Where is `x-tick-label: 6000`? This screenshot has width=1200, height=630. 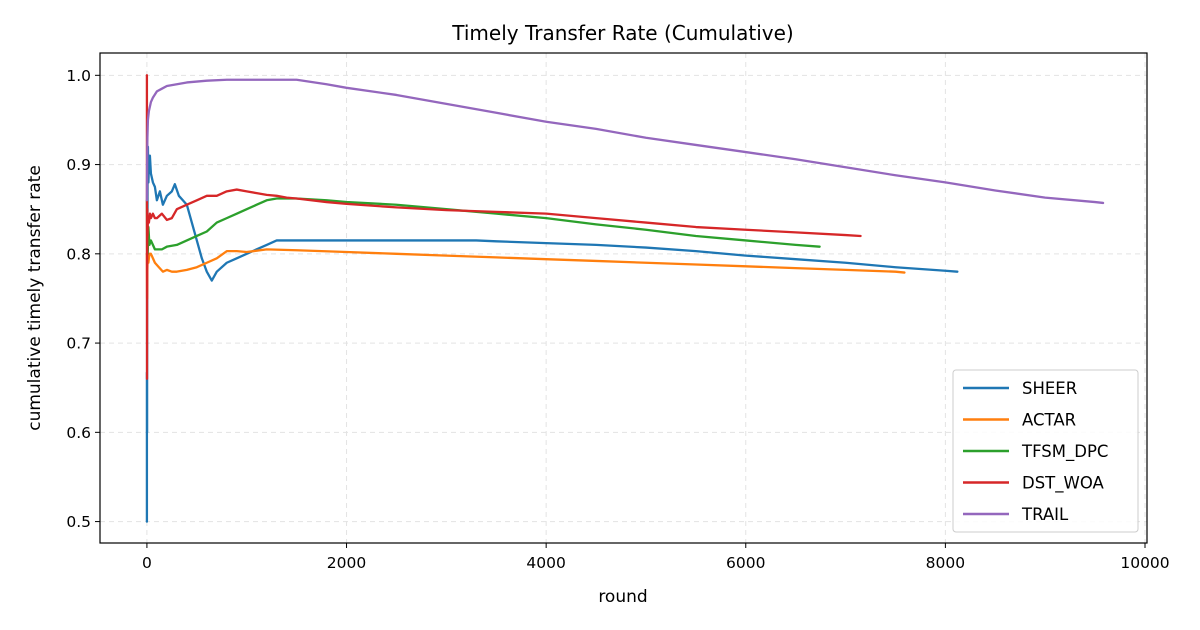
x-tick-label: 6000 is located at coordinates (745, 563).